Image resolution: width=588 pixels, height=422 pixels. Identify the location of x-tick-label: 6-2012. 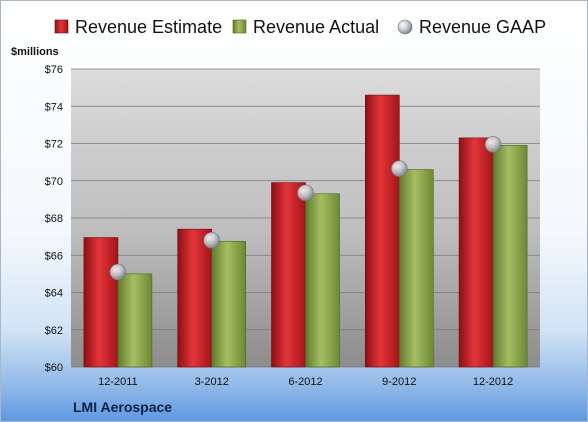
(305, 382).